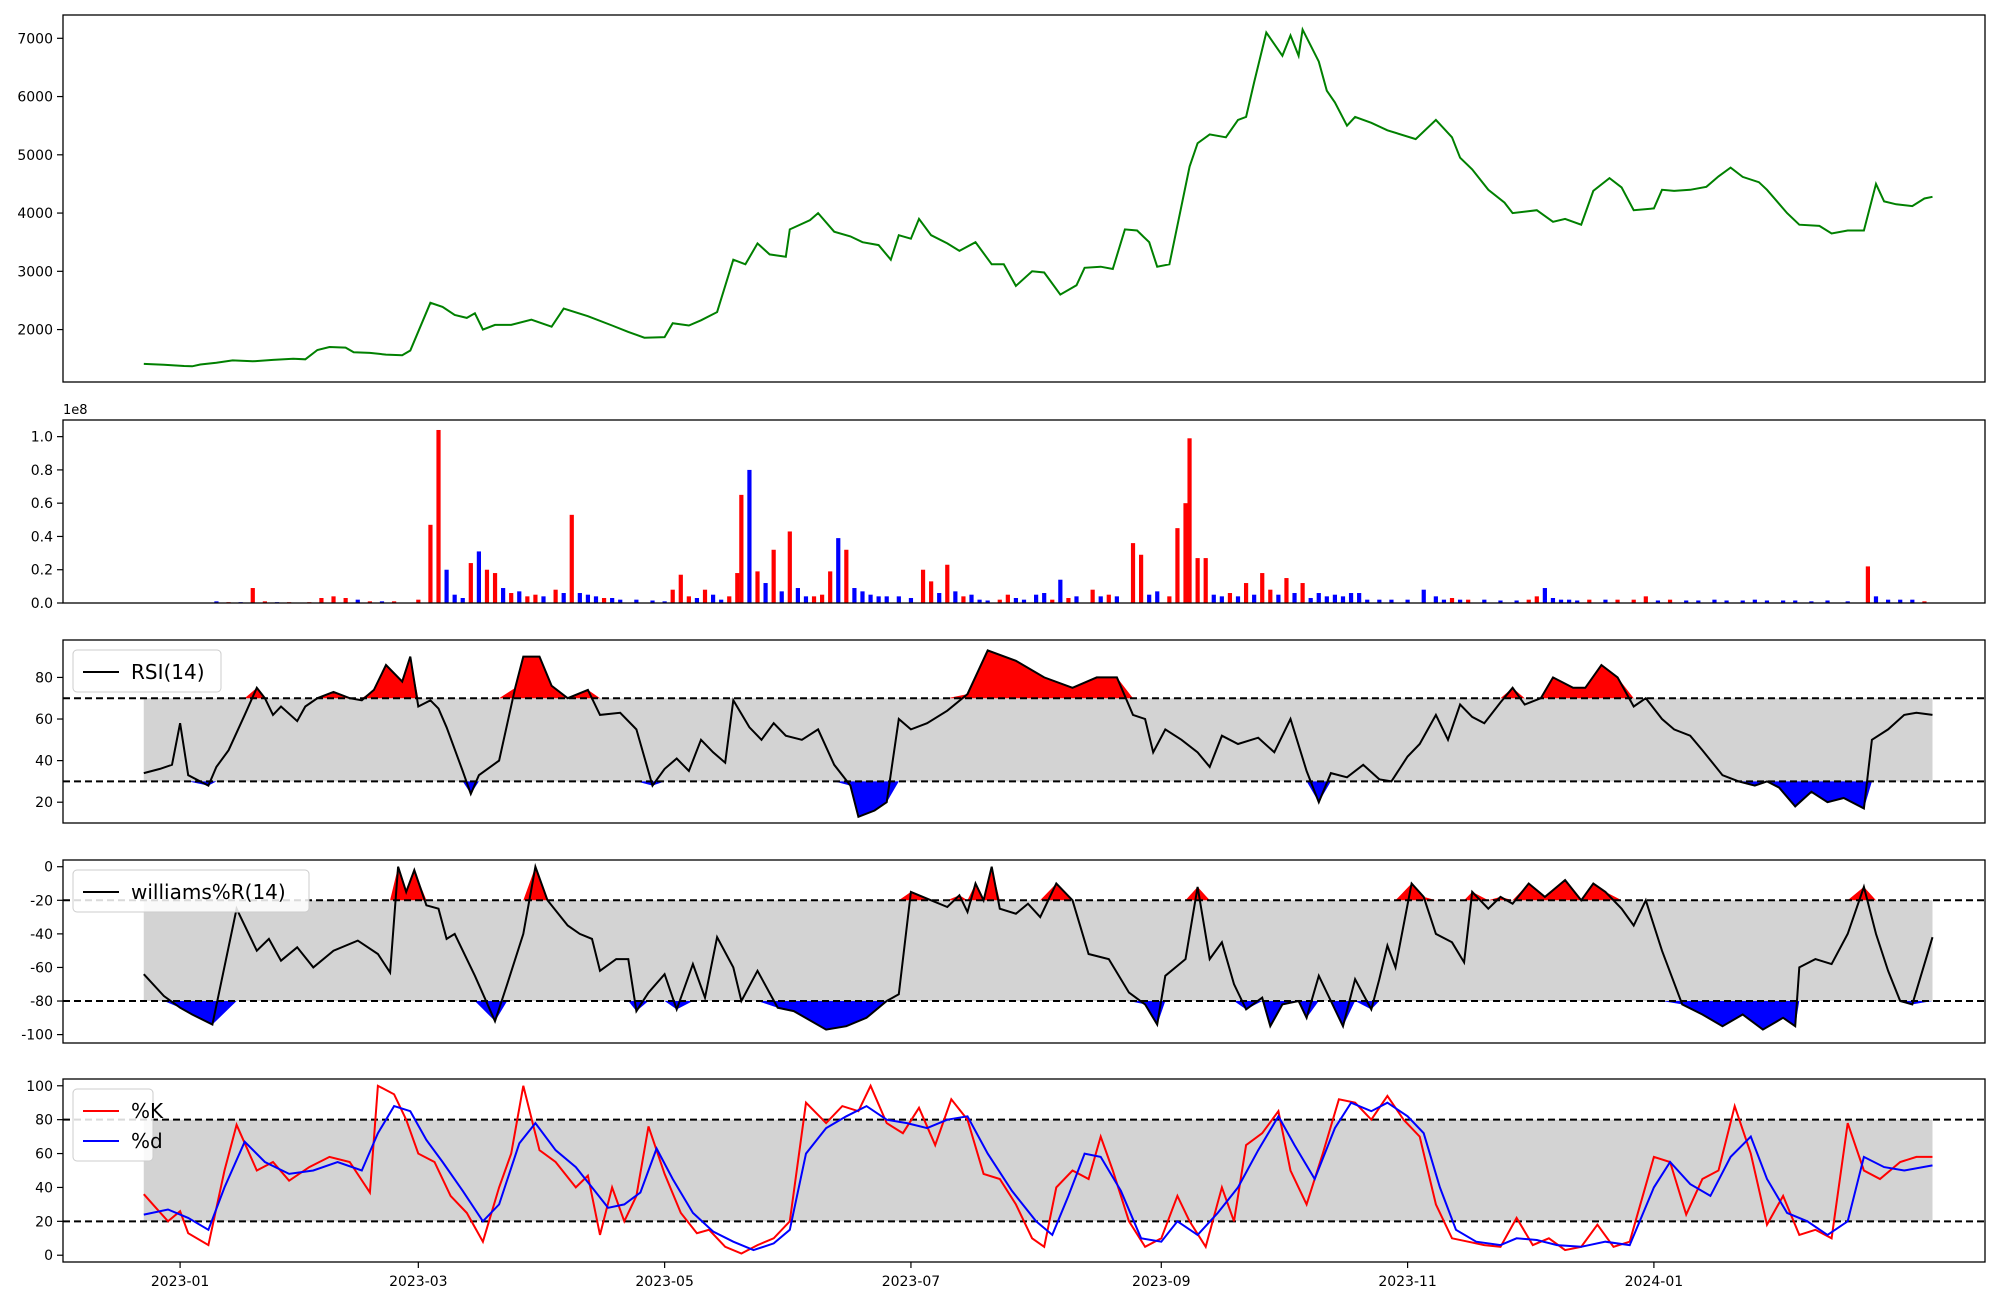 Image resolution: width=2000 pixels, height=1300 pixels. I want to click on rsi-legend-box, so click(147, 671).